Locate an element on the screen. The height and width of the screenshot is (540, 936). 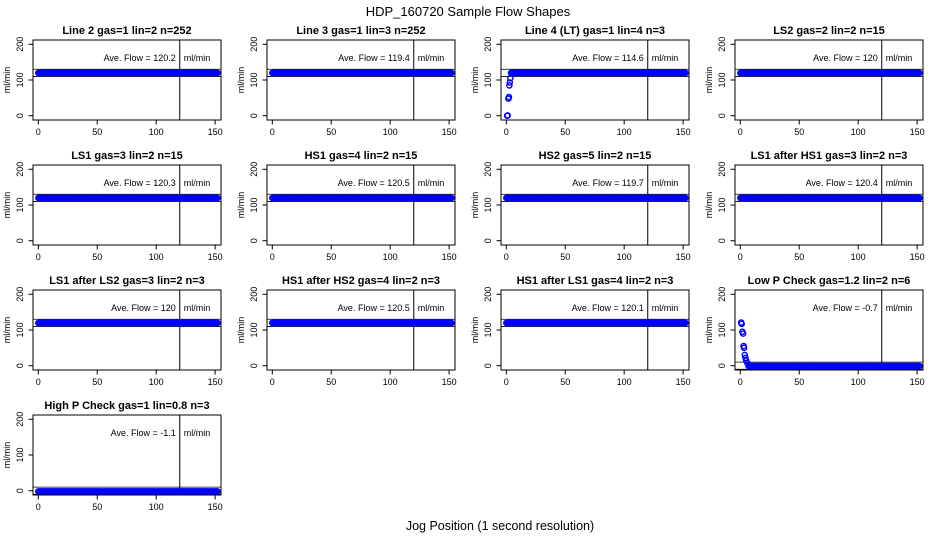
ave-flow-value: Ave. Flow = 120 is located at coordinates (143, 308).